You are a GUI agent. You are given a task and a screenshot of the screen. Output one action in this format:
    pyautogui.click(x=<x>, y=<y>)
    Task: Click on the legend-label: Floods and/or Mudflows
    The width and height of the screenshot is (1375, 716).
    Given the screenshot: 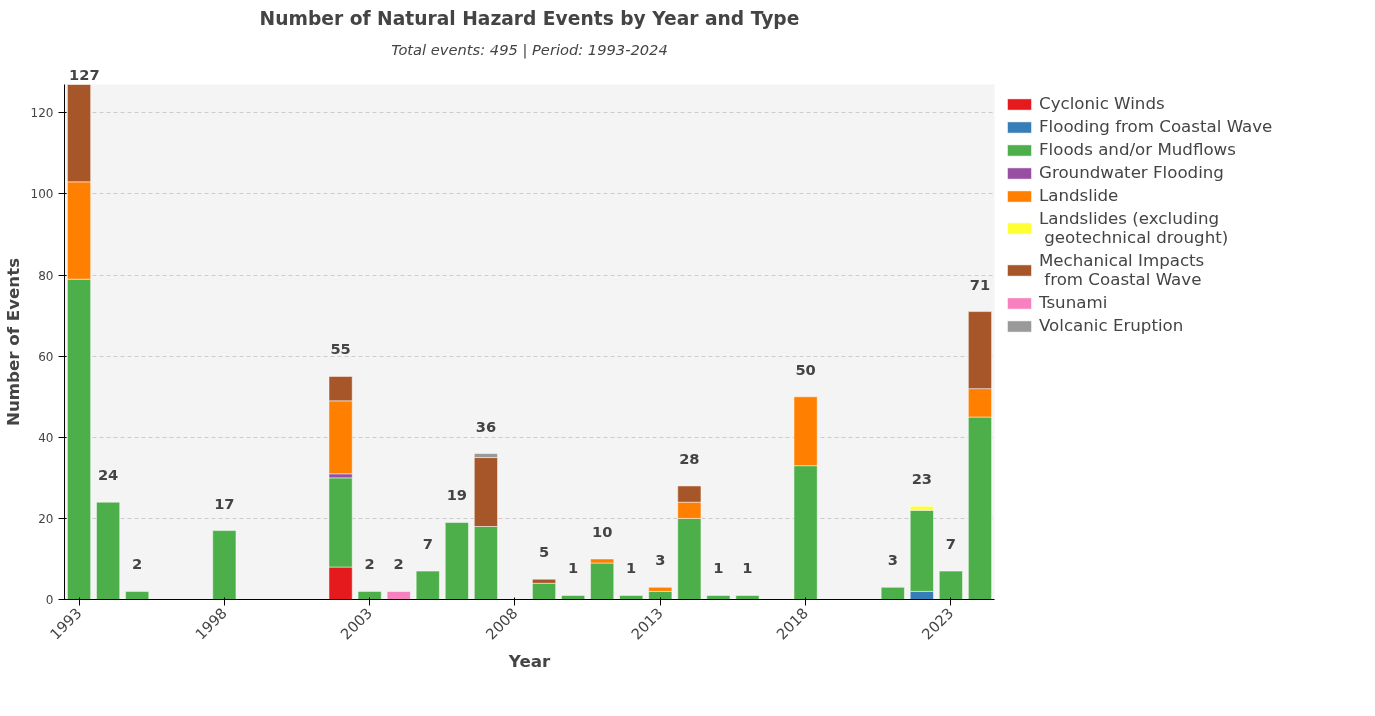 What is the action you would take?
    pyautogui.click(x=1137, y=149)
    